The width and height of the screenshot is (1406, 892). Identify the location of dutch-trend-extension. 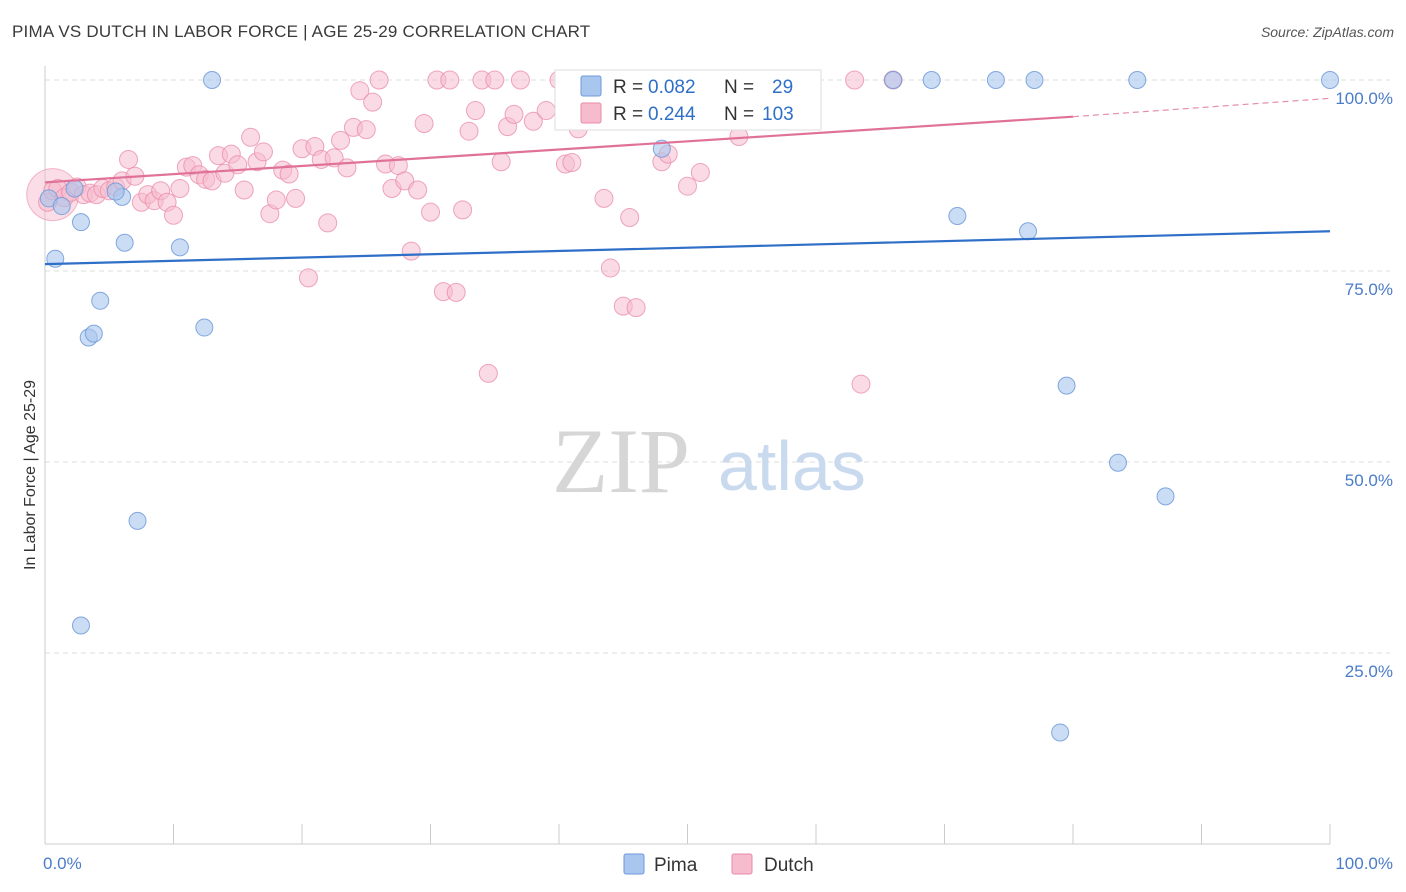
(1201, 107).